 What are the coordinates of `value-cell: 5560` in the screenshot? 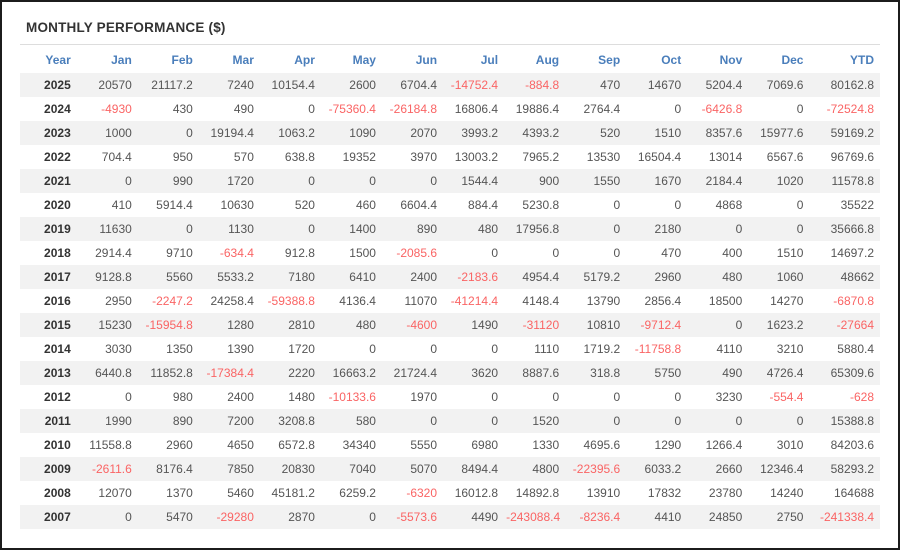 It's located at (179, 277).